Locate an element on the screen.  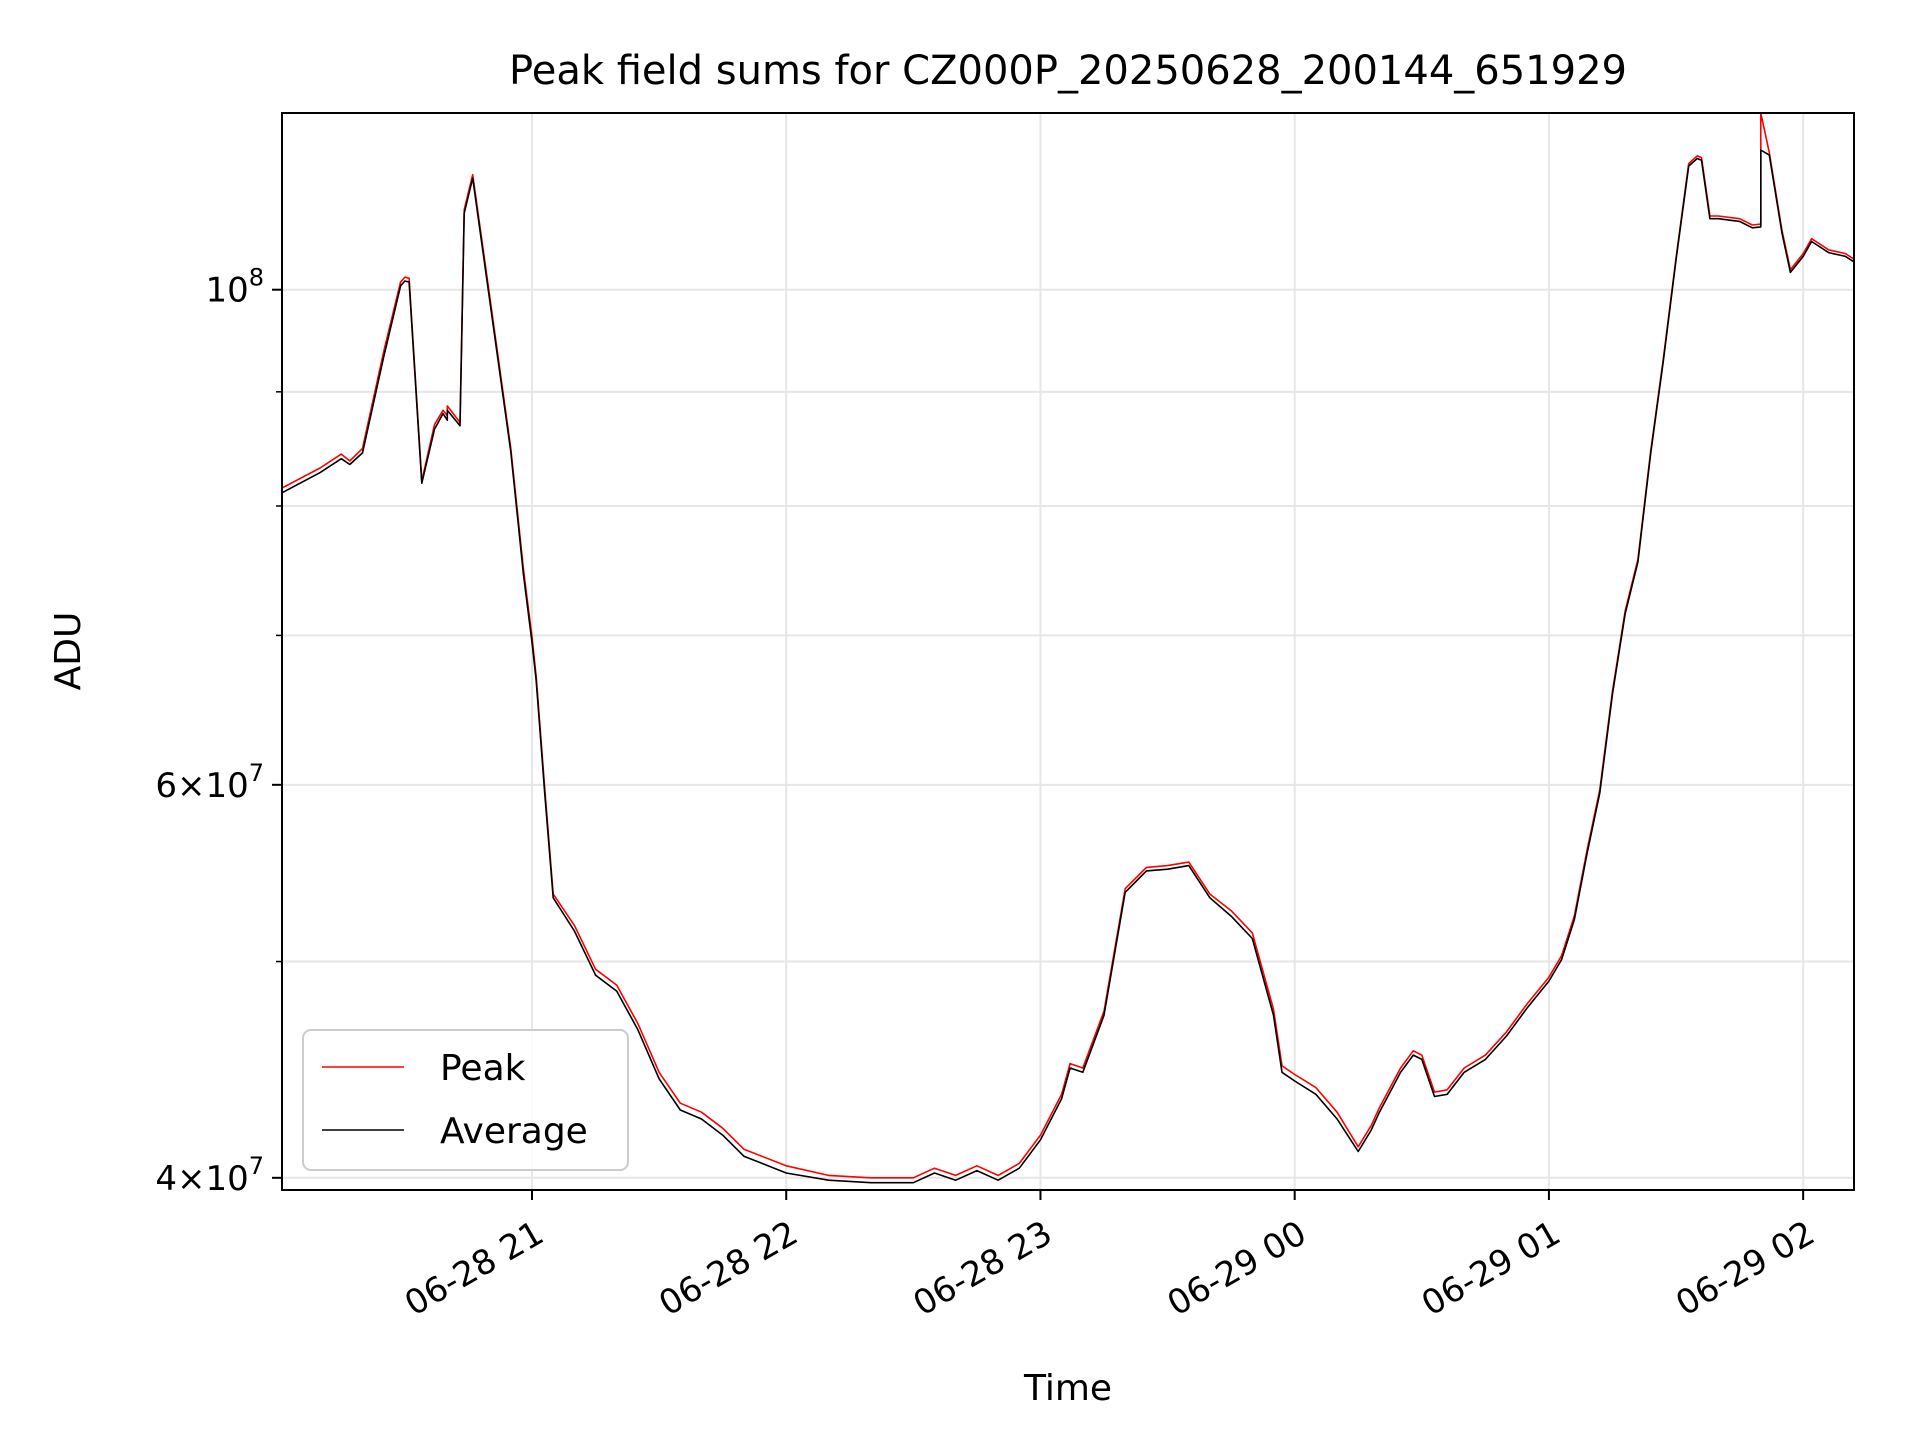
x-axis-label: Time is located at coordinates (1067, 1388).